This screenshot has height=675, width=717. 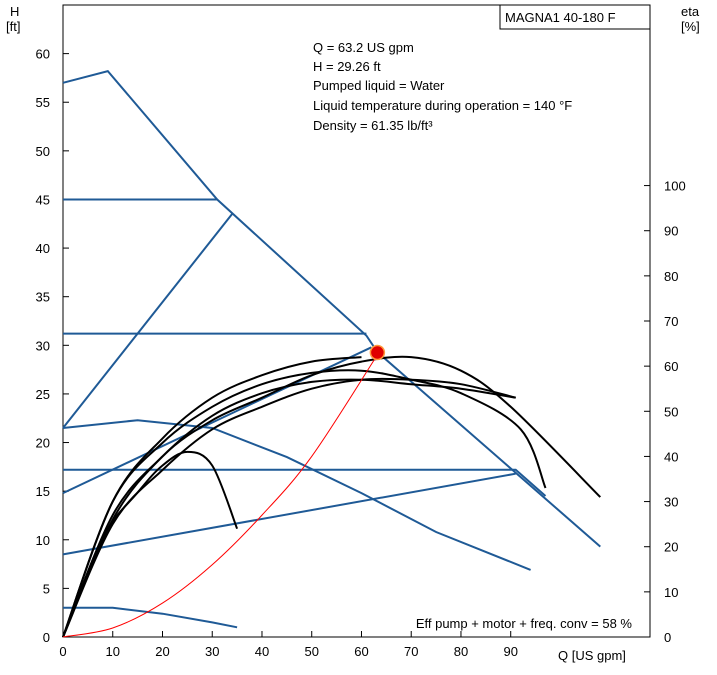 I want to click on right-tick-label: 70, so click(x=671, y=321).